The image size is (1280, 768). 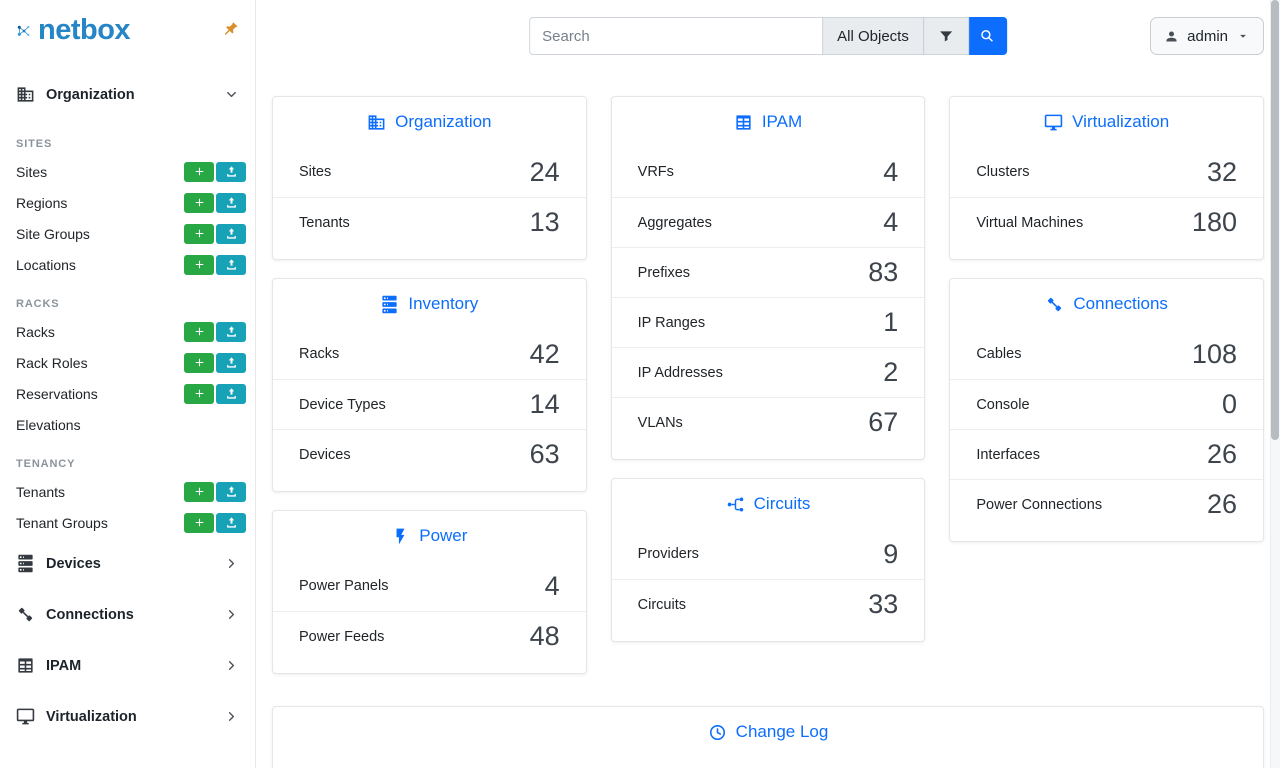 I want to click on scrollbar-thumb, so click(x=1275, y=220).